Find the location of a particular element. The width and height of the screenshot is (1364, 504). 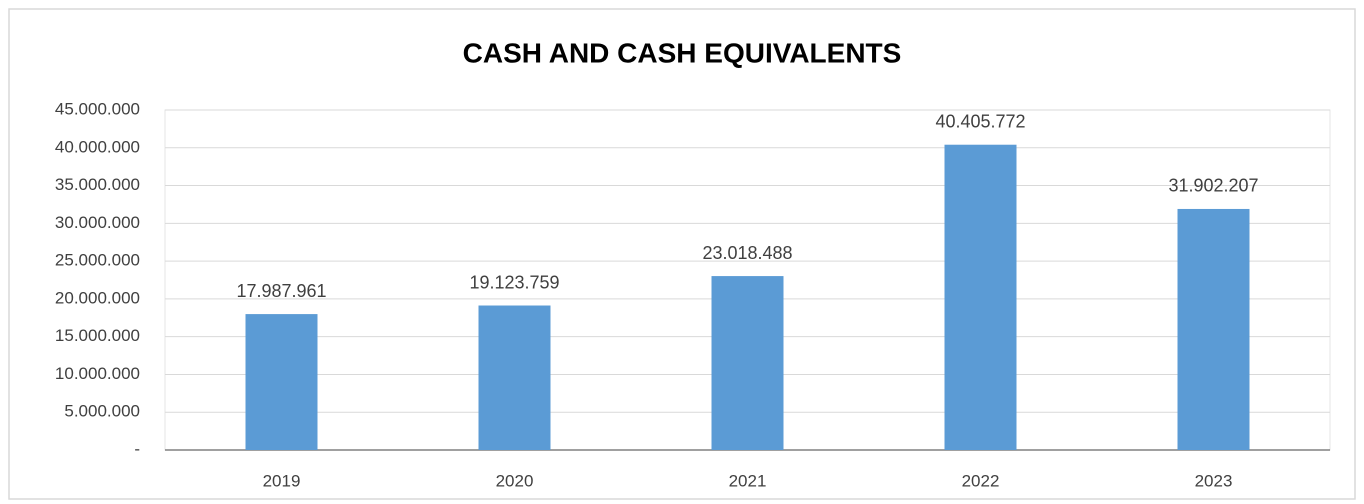

y-tick-label: - is located at coordinates (137, 448).